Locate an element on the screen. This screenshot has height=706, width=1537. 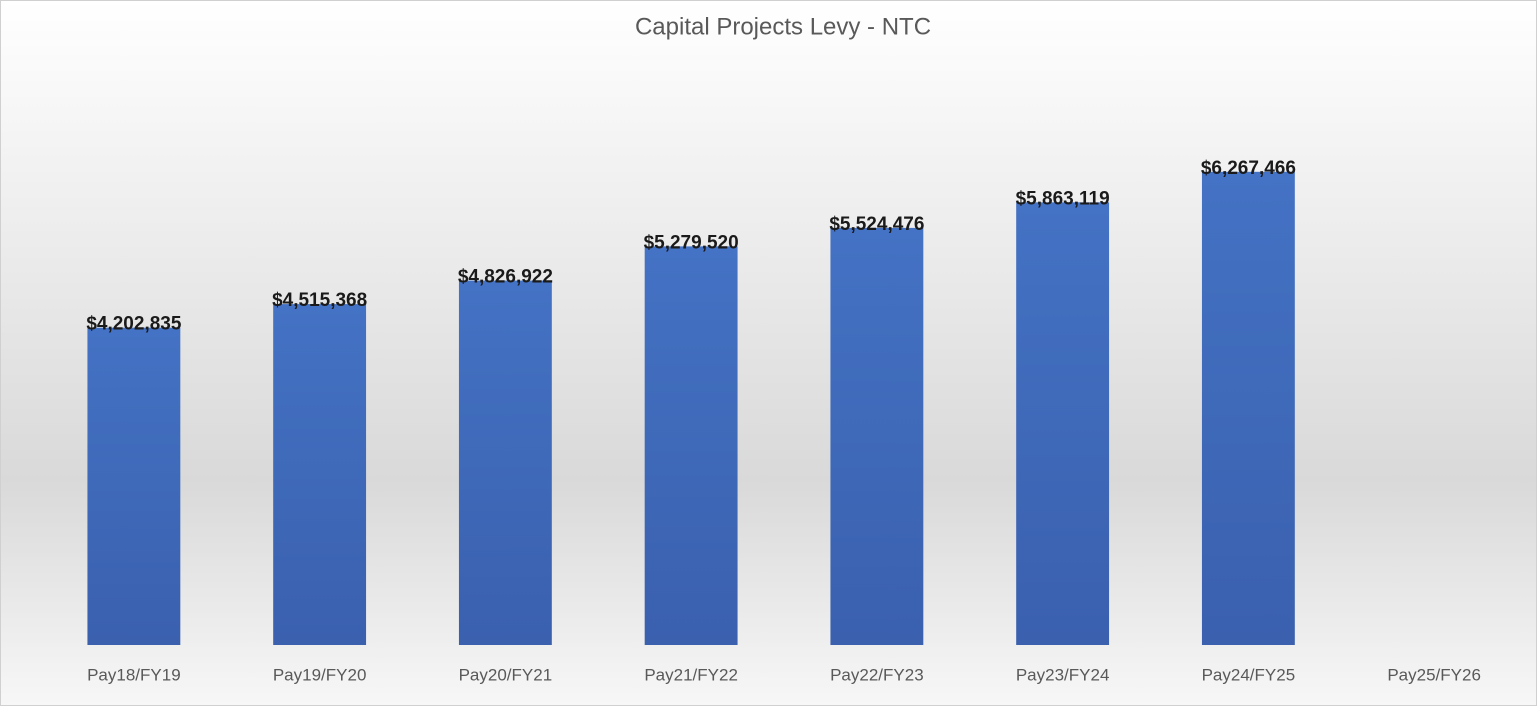
data-label: $6,267,466 is located at coordinates (1248, 168).